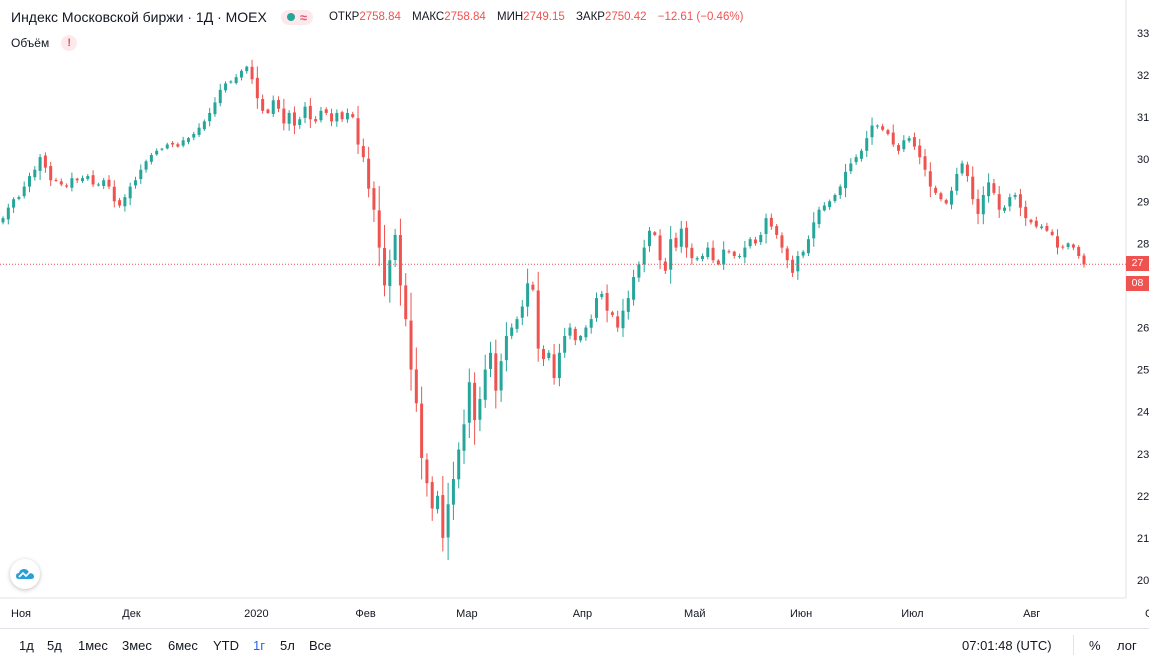  I want to click on timeframe-5y: 5л, so click(287, 645).